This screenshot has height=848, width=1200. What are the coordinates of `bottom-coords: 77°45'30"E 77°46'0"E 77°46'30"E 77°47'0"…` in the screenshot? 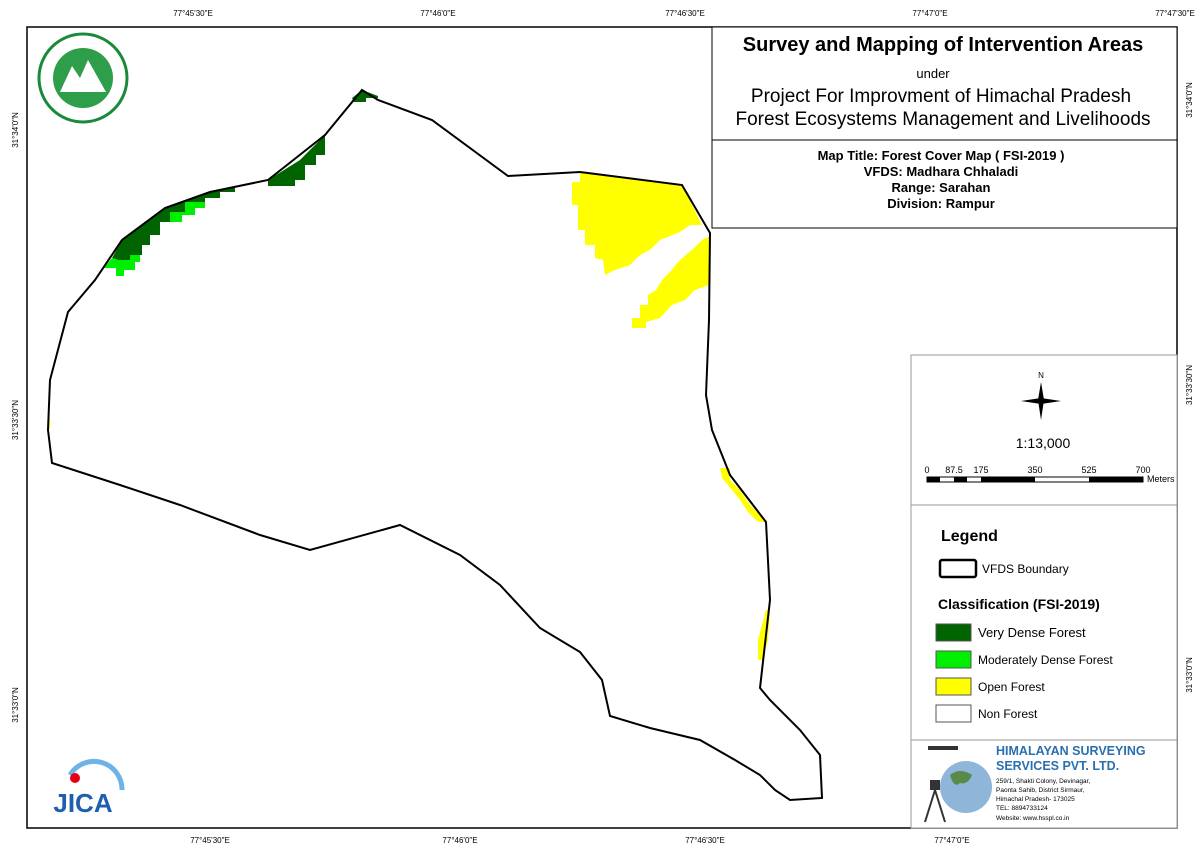 It's located at (579, 840).